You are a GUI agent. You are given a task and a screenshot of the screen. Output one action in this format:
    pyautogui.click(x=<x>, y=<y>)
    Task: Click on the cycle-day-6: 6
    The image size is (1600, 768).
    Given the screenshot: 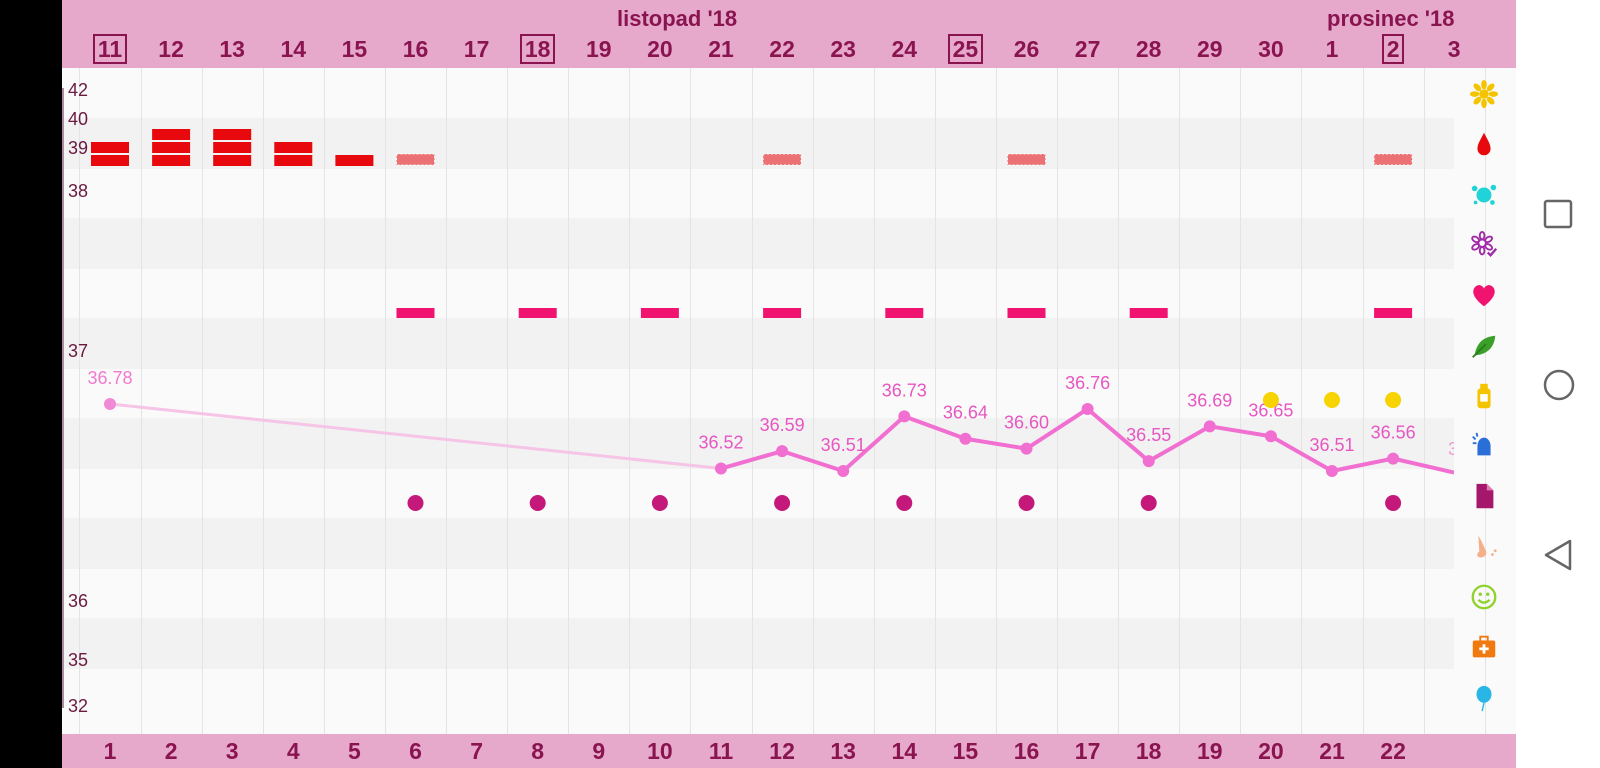 What is the action you would take?
    pyautogui.click(x=415, y=751)
    